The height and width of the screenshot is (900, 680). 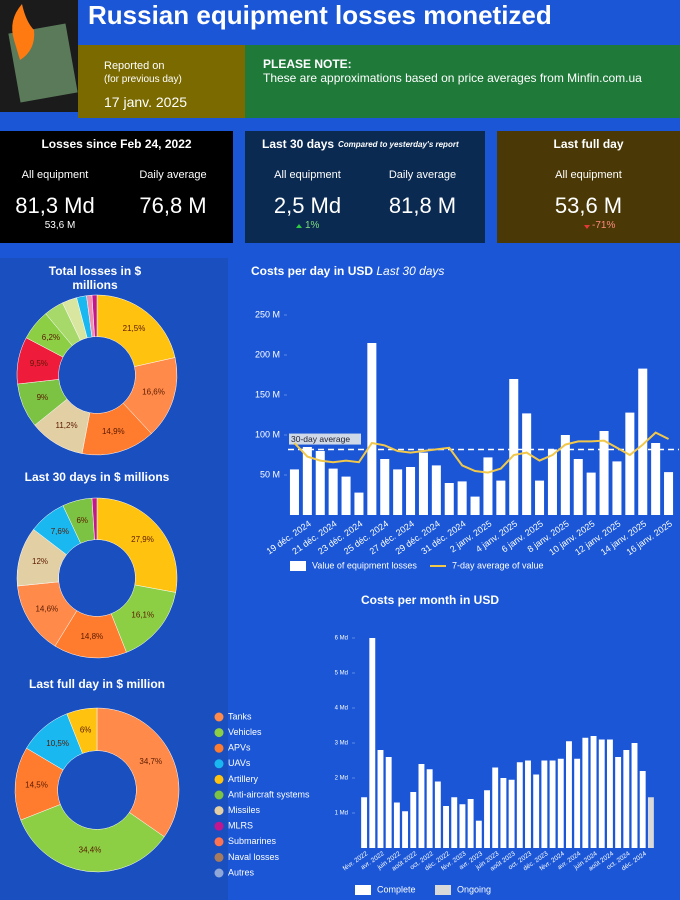 What do you see at coordinates (365, 187) in the screenshot?
I see `kpi-box` at bounding box center [365, 187].